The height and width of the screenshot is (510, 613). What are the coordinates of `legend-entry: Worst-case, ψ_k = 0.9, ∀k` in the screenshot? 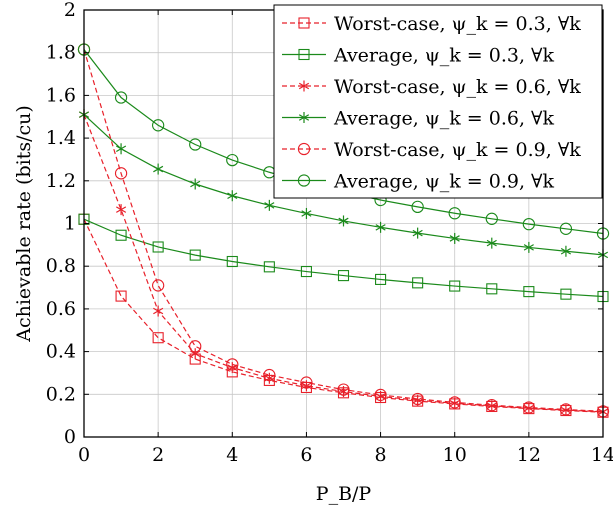 It's located at (431, 150).